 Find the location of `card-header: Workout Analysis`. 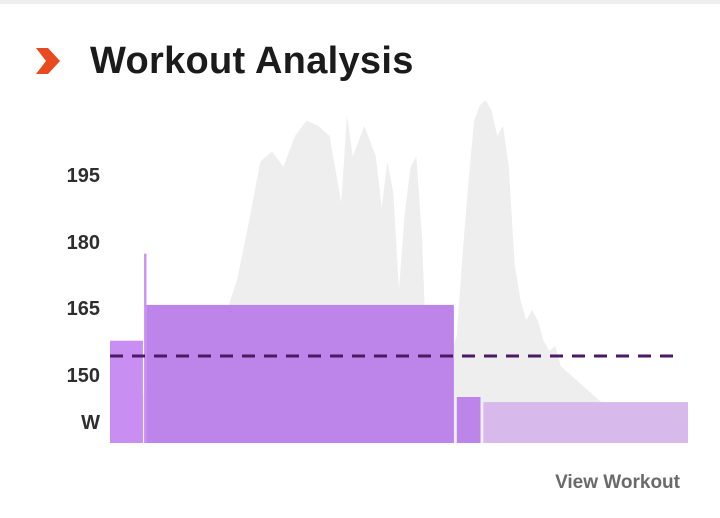

card-header: Workout Analysis is located at coordinates (225, 61).